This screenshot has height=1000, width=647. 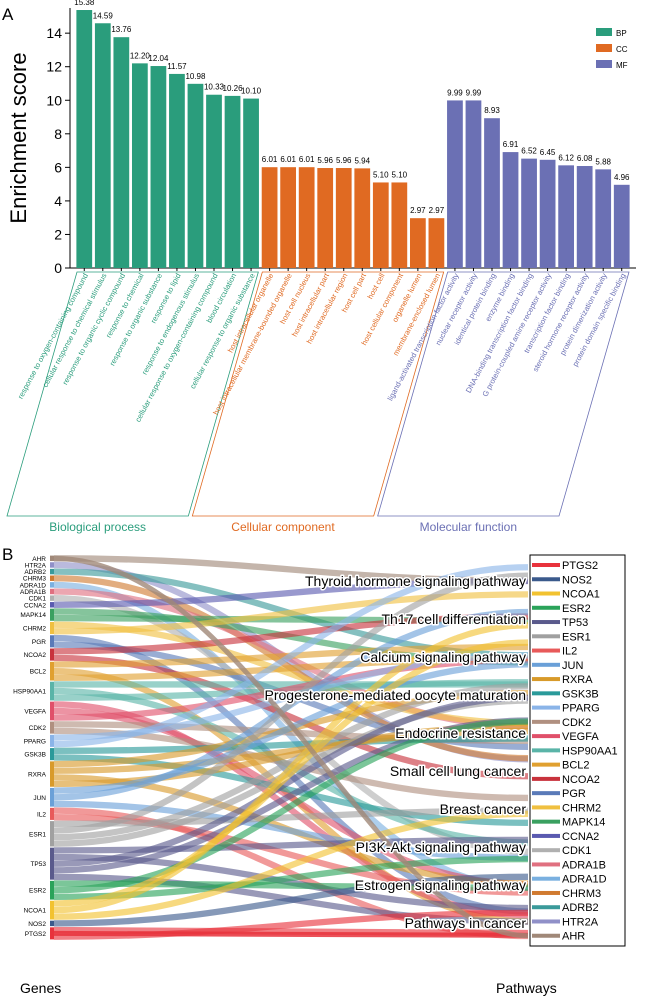 What do you see at coordinates (233, 88) in the screenshot?
I see `bar-value-label: 10.26` at bounding box center [233, 88].